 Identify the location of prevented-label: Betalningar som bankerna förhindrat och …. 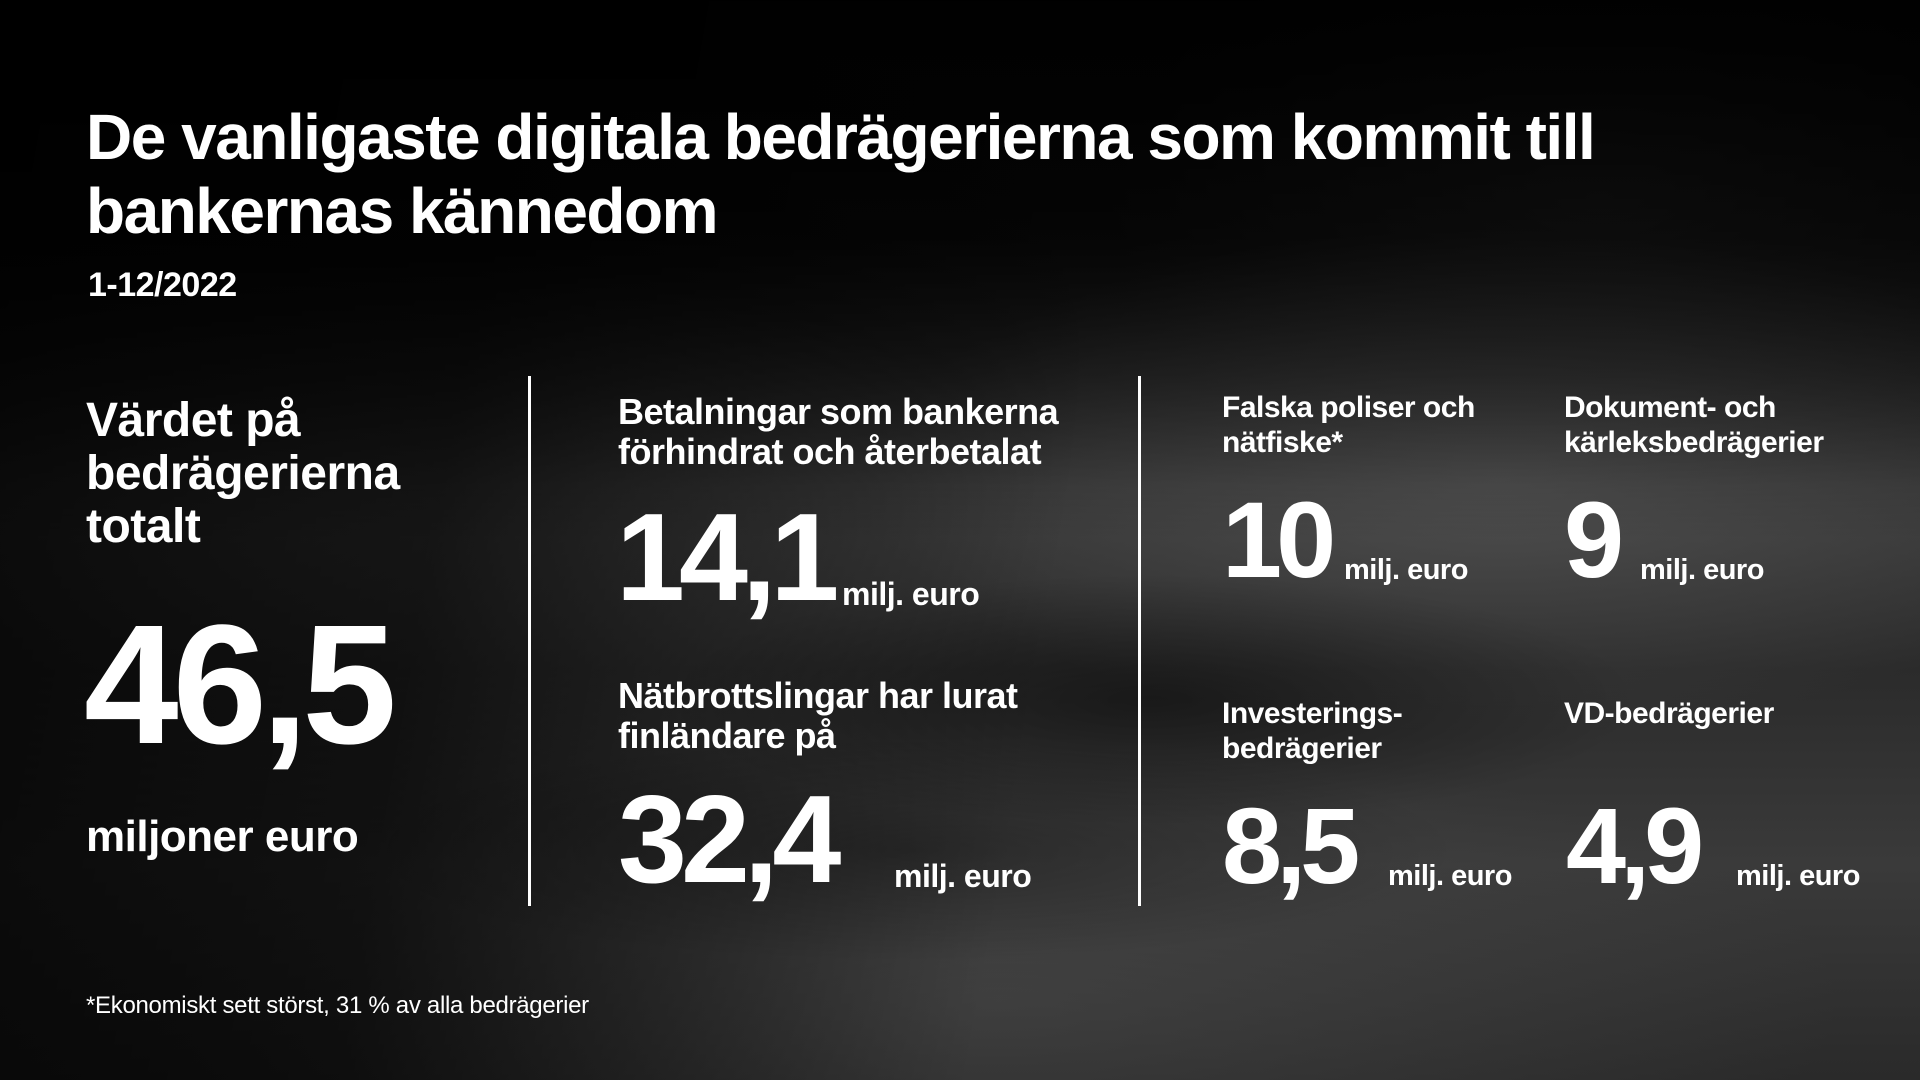
(838, 431).